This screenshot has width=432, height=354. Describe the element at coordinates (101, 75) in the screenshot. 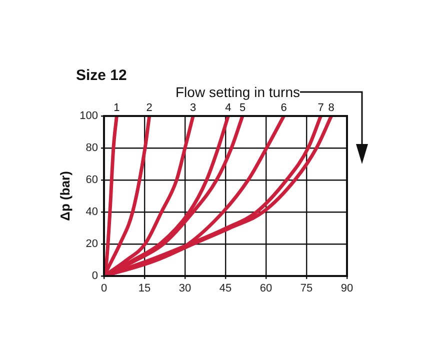

I see `chart-title: Size 12` at that location.